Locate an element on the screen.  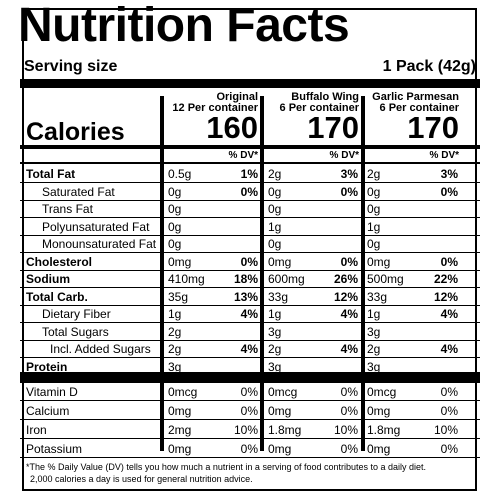
nutrient-label: Trans Fat is located at coordinates (67, 209).